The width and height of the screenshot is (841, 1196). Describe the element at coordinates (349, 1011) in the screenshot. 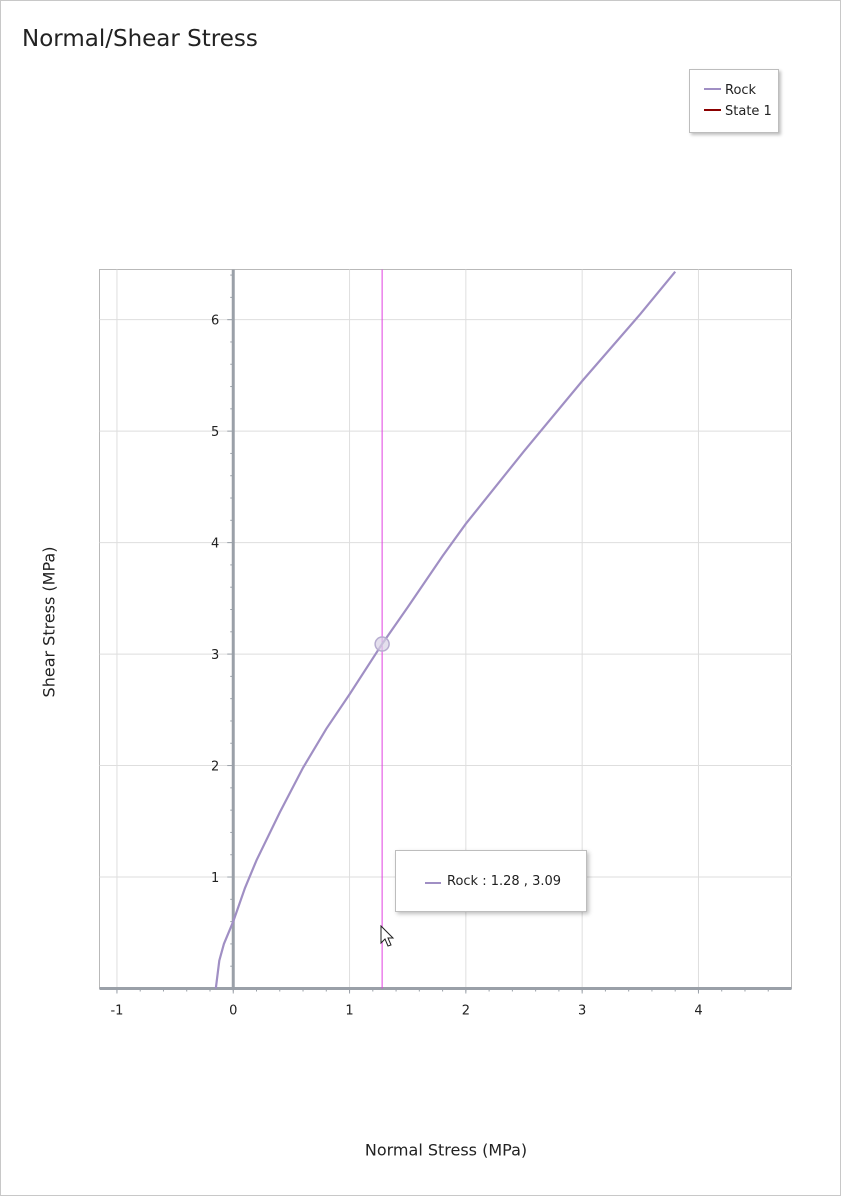

I see `x-tick-label-2: 1` at that location.